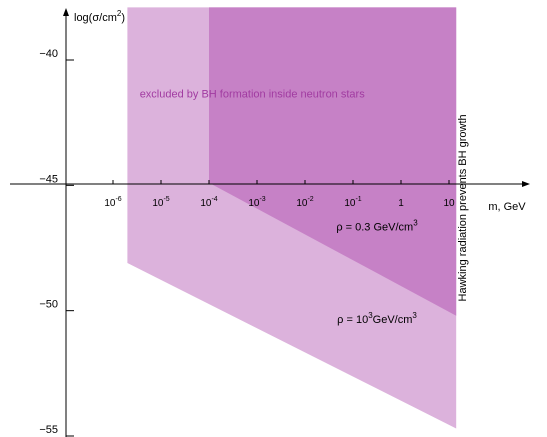 The width and height of the screenshot is (547, 437). Describe the element at coordinates (463, 207) in the screenshot. I see `annotation-4: Hawking radiation prevents BH growth` at that location.